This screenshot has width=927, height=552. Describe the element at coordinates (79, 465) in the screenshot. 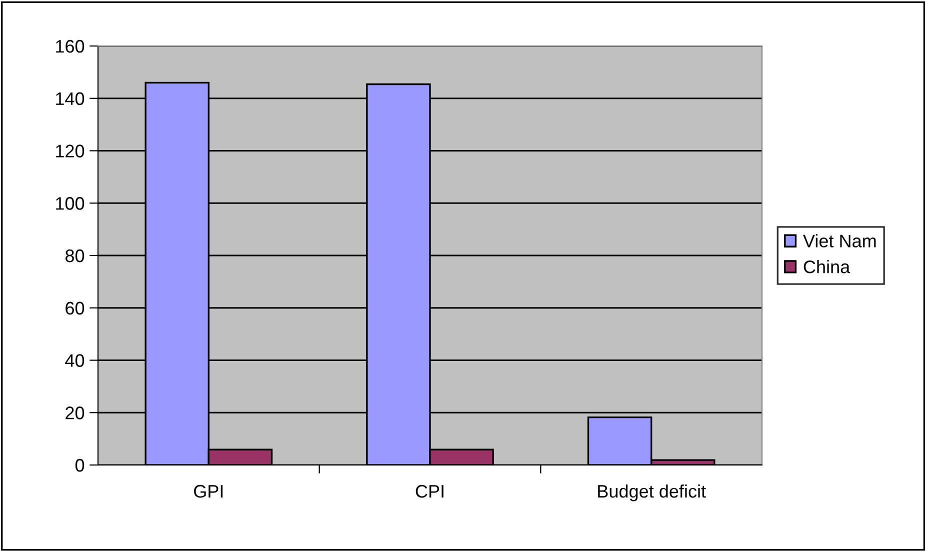

I see `y-tick-label: 0` at that location.